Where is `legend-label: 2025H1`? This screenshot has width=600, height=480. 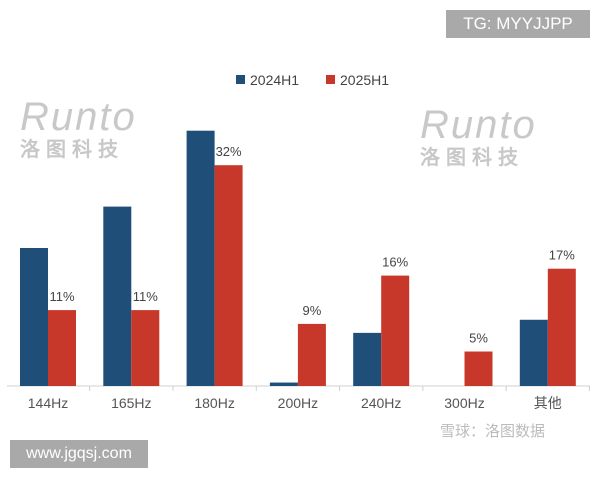
legend-label: 2025H1 is located at coordinates (364, 80).